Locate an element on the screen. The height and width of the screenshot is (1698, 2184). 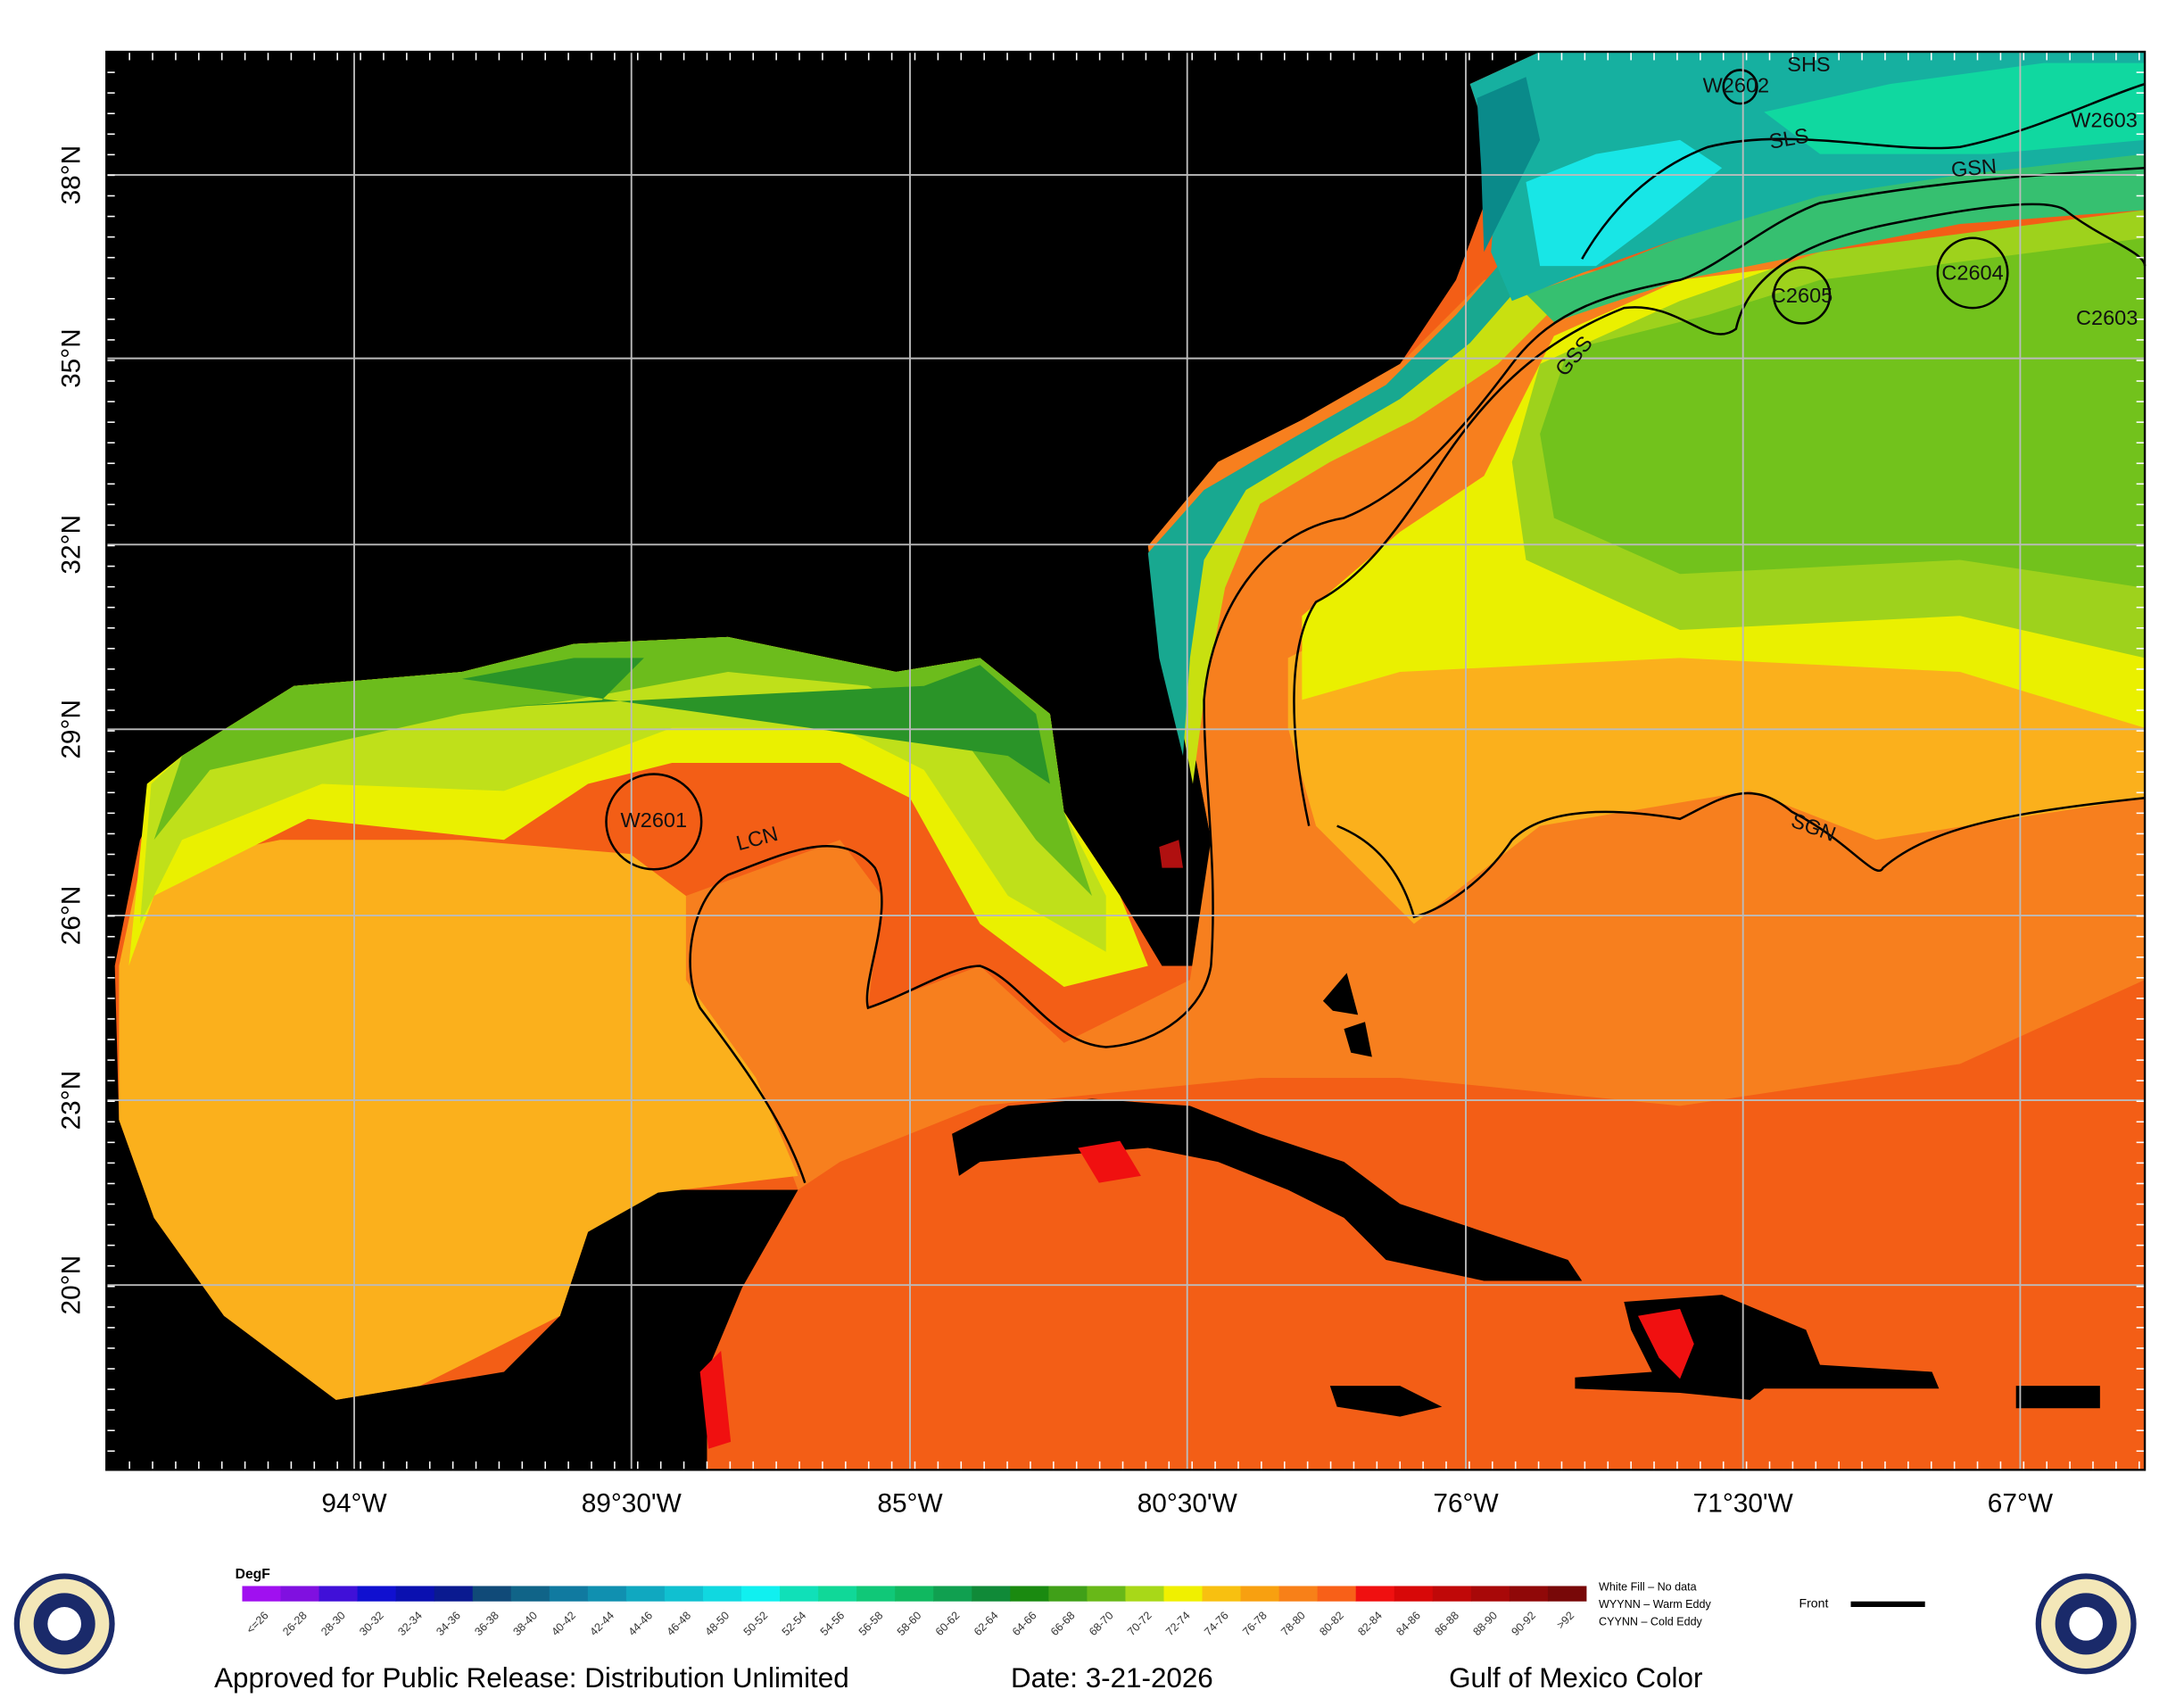
eddy-w2601 is located at coordinates (654, 822).